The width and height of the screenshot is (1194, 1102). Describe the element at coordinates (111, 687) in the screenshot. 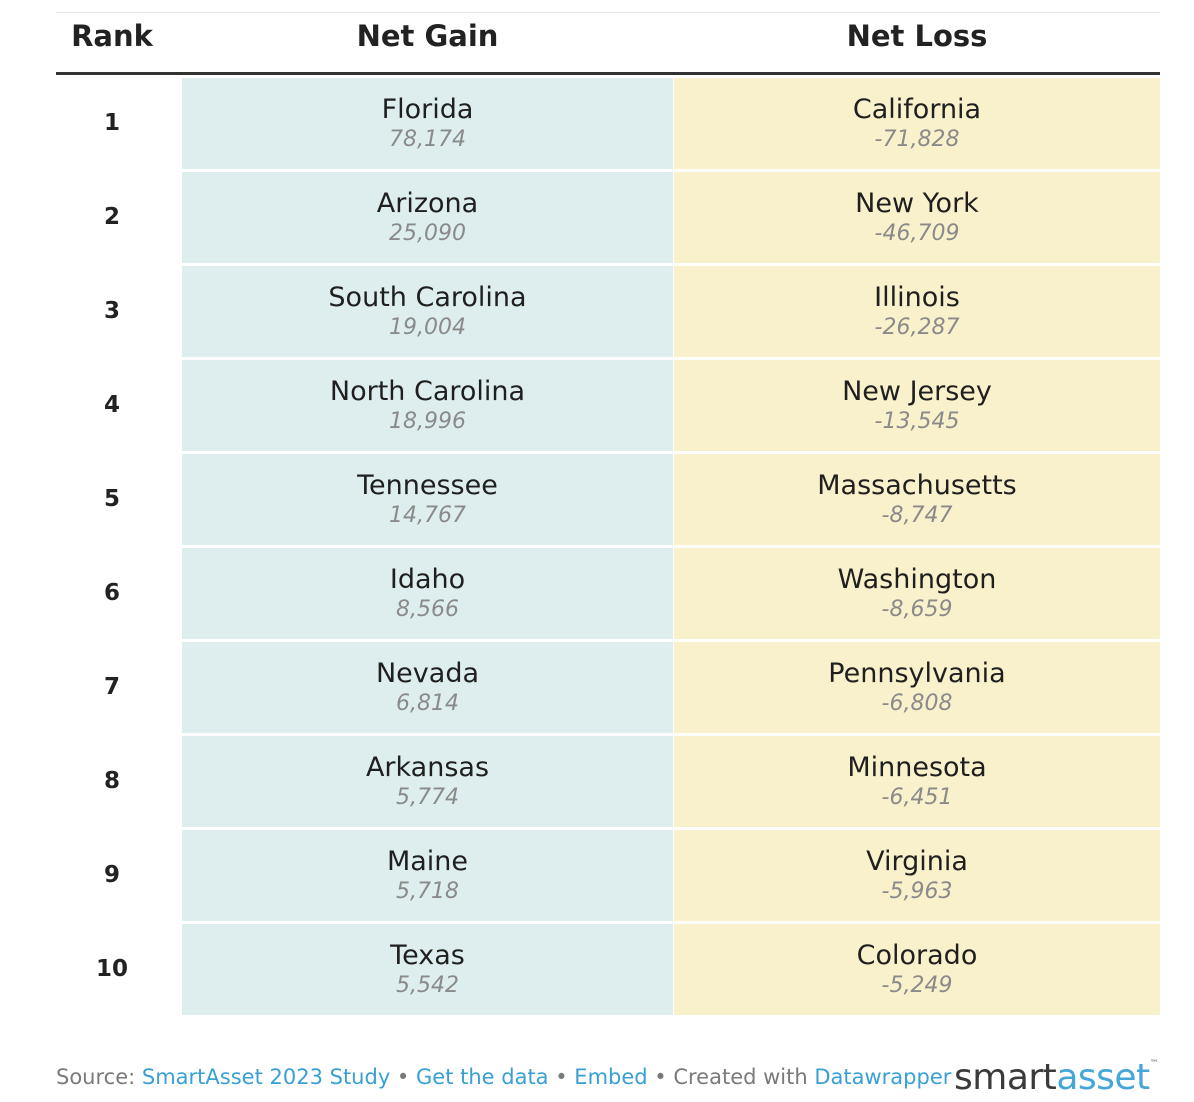

I see `rank-cell: 7` at that location.